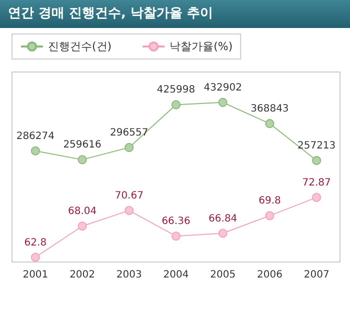 This screenshot has height=323, width=350. Describe the element at coordinates (35, 136) in the screenshot. I see `data-label: 286274` at that location.